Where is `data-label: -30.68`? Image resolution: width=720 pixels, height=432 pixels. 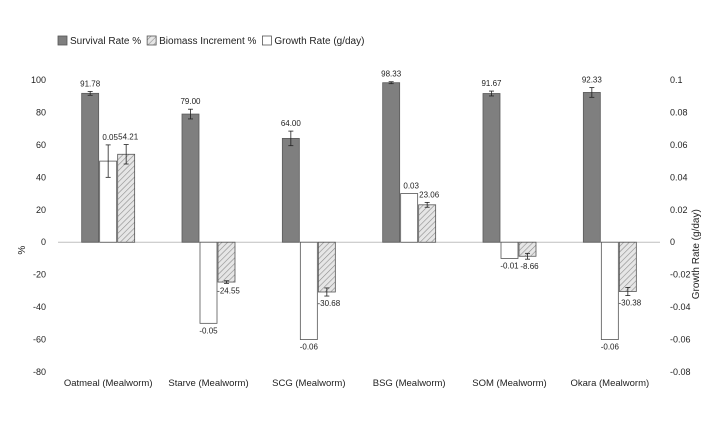 data-label: -30.68 is located at coordinates (328, 303).